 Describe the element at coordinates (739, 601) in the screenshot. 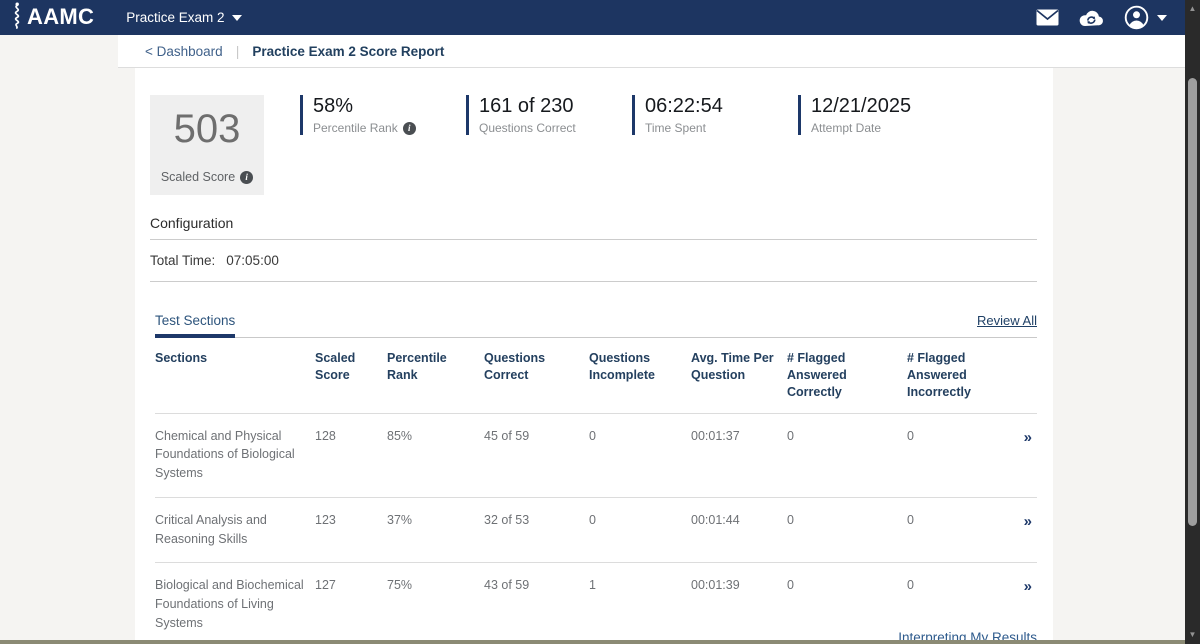

I see `cell-avg-time: 00:01:39` at that location.